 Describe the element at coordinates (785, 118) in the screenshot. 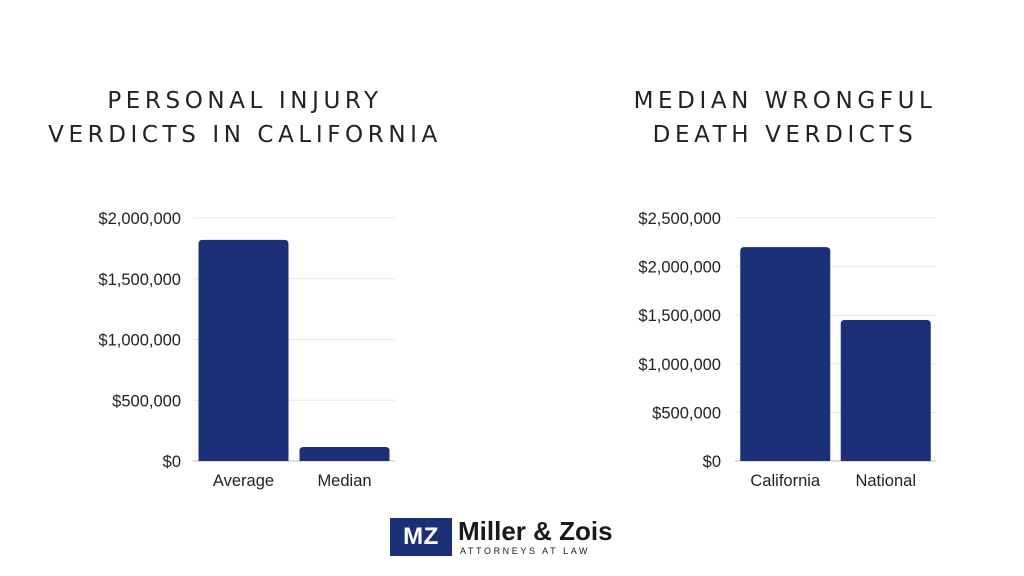

I see `chart-title-wrongful-death: MEDIAN WRONGFUL DEATH VERDICTS` at that location.